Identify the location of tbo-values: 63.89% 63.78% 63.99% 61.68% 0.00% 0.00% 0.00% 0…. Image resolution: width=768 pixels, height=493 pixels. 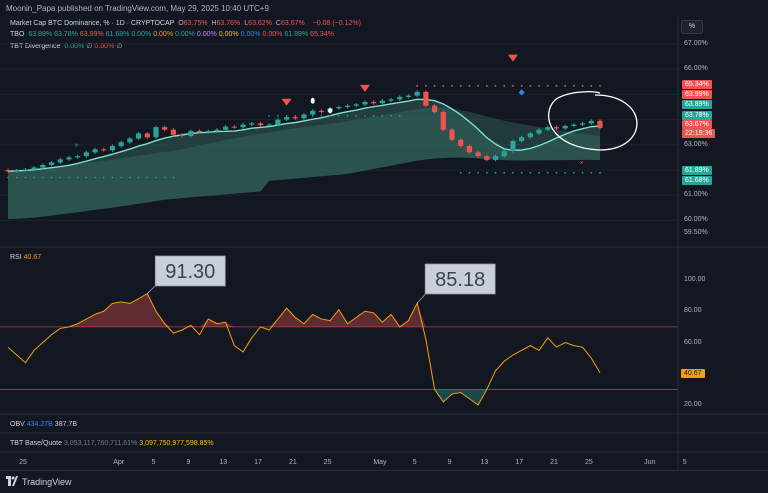
(182, 34).